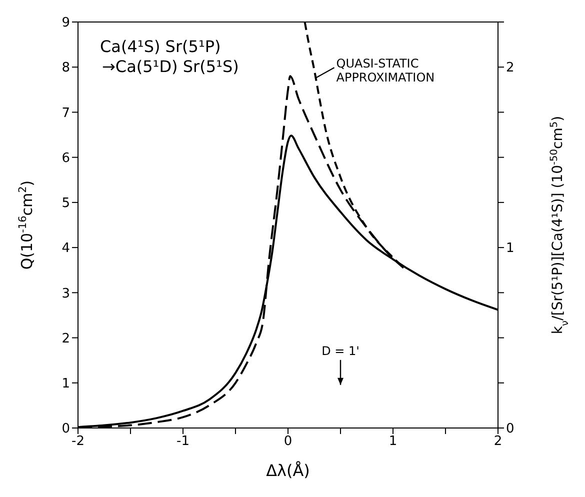 Image resolution: width=585 pixels, height=497 pixels. What do you see at coordinates (66, 248) in the screenshot?
I see `y-tick-label: 4` at bounding box center [66, 248].